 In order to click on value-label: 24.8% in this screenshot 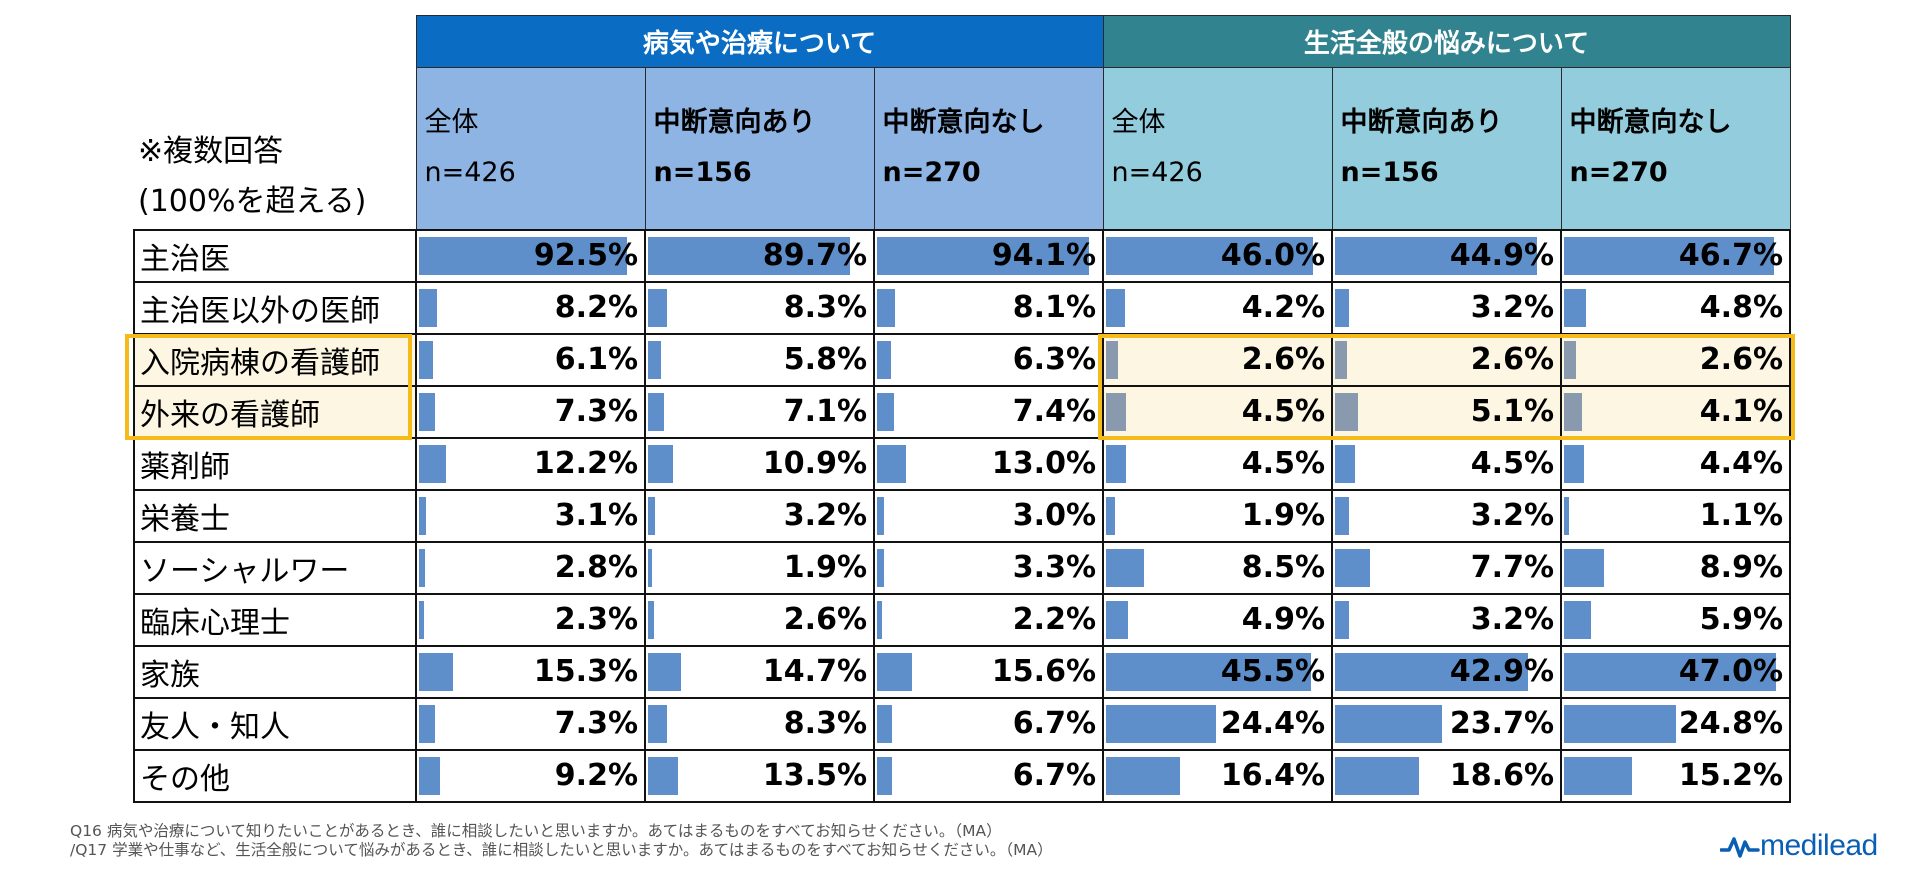, I will do `click(1730, 723)`.